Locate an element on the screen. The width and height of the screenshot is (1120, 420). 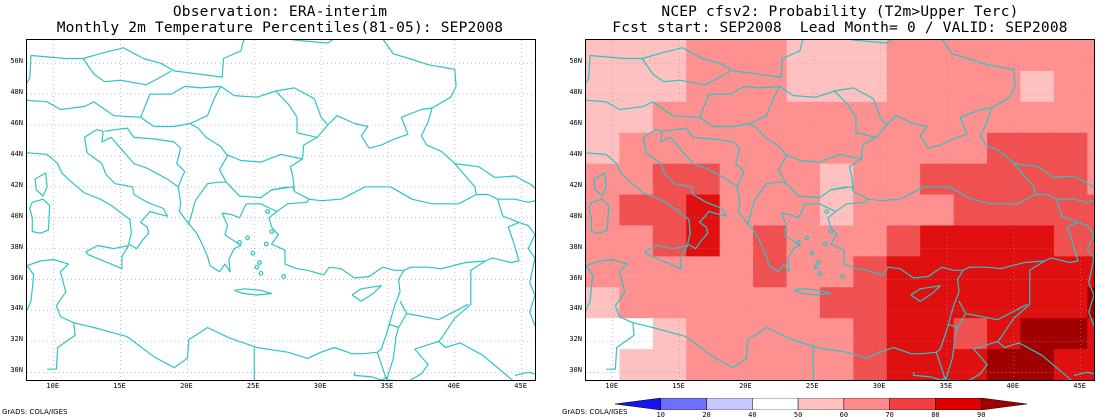
lon-label: 30E is located at coordinates (879, 386).